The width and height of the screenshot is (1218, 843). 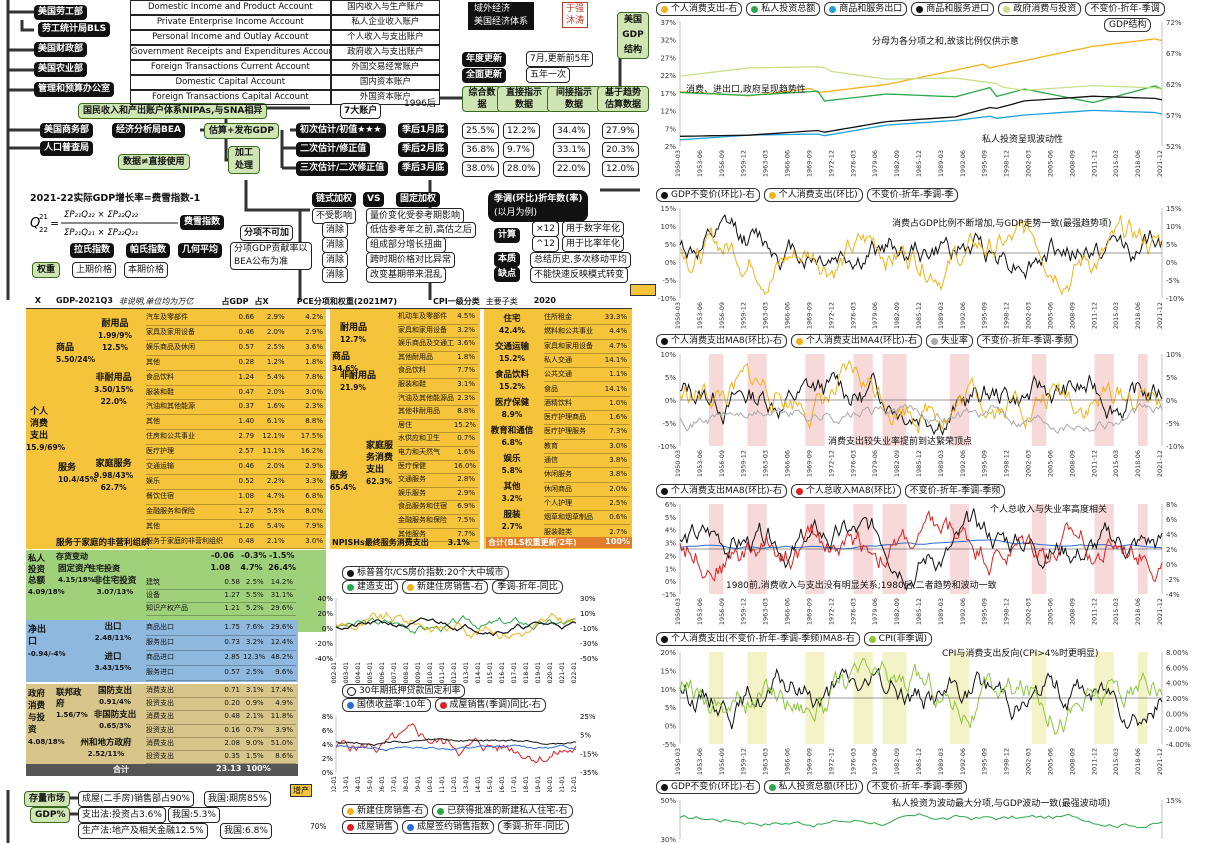 I want to click on legend-text: GDP不变价(环比)-右, so click(x=713, y=195).